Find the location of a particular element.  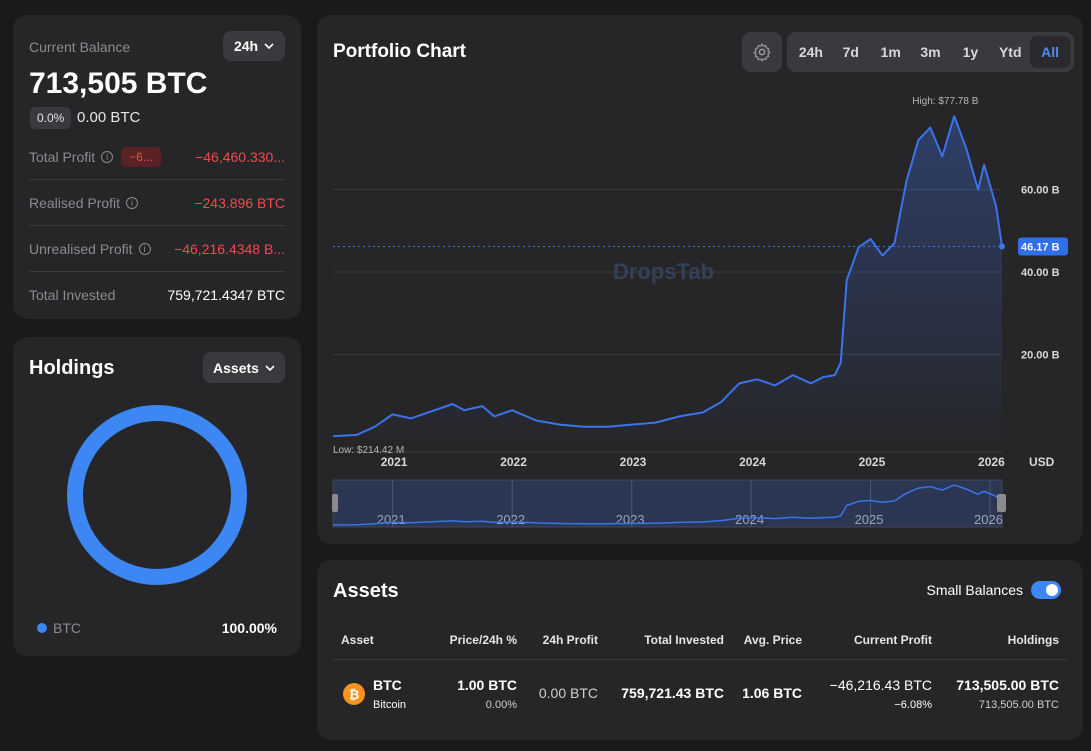

bitcoin-icon: ₿ is located at coordinates (354, 694).